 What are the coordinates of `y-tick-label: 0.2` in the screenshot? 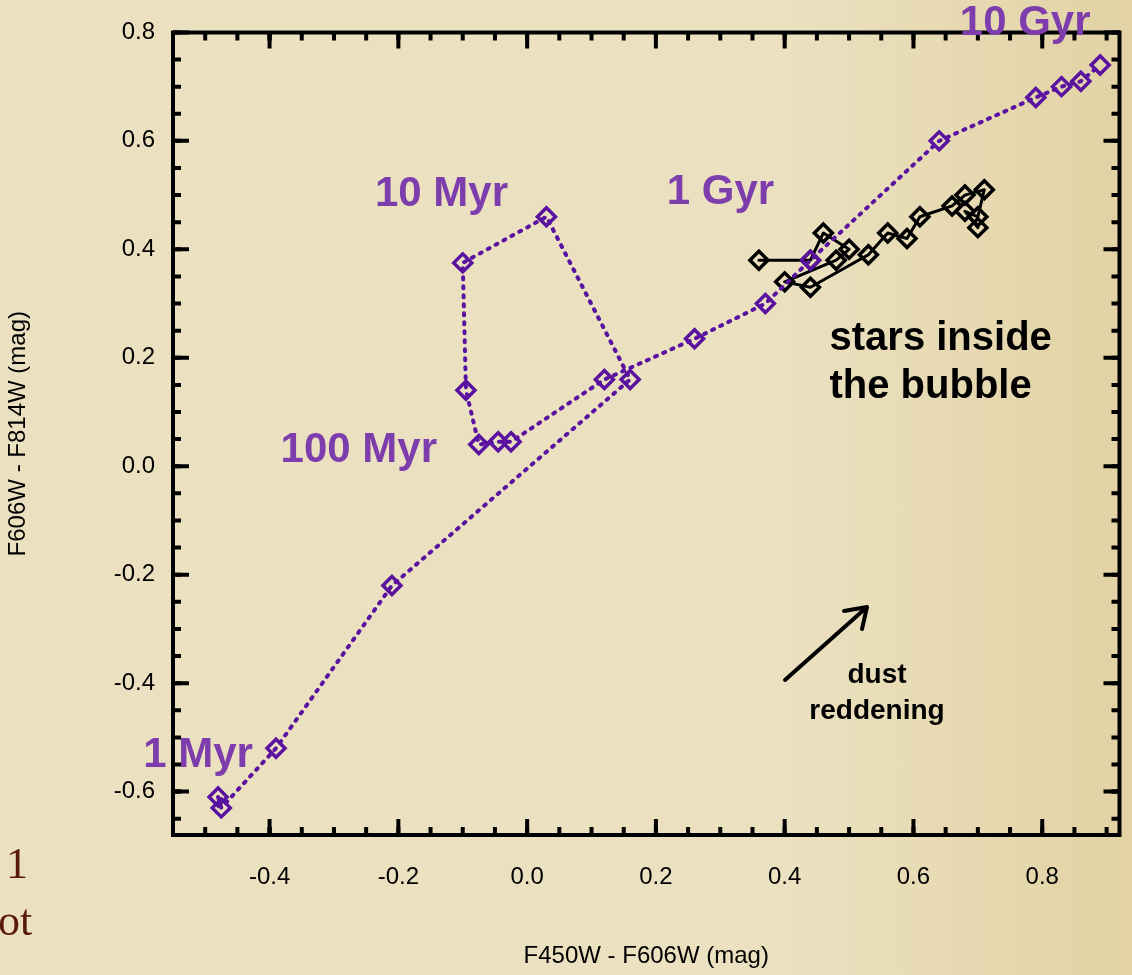 It's located at (138, 356).